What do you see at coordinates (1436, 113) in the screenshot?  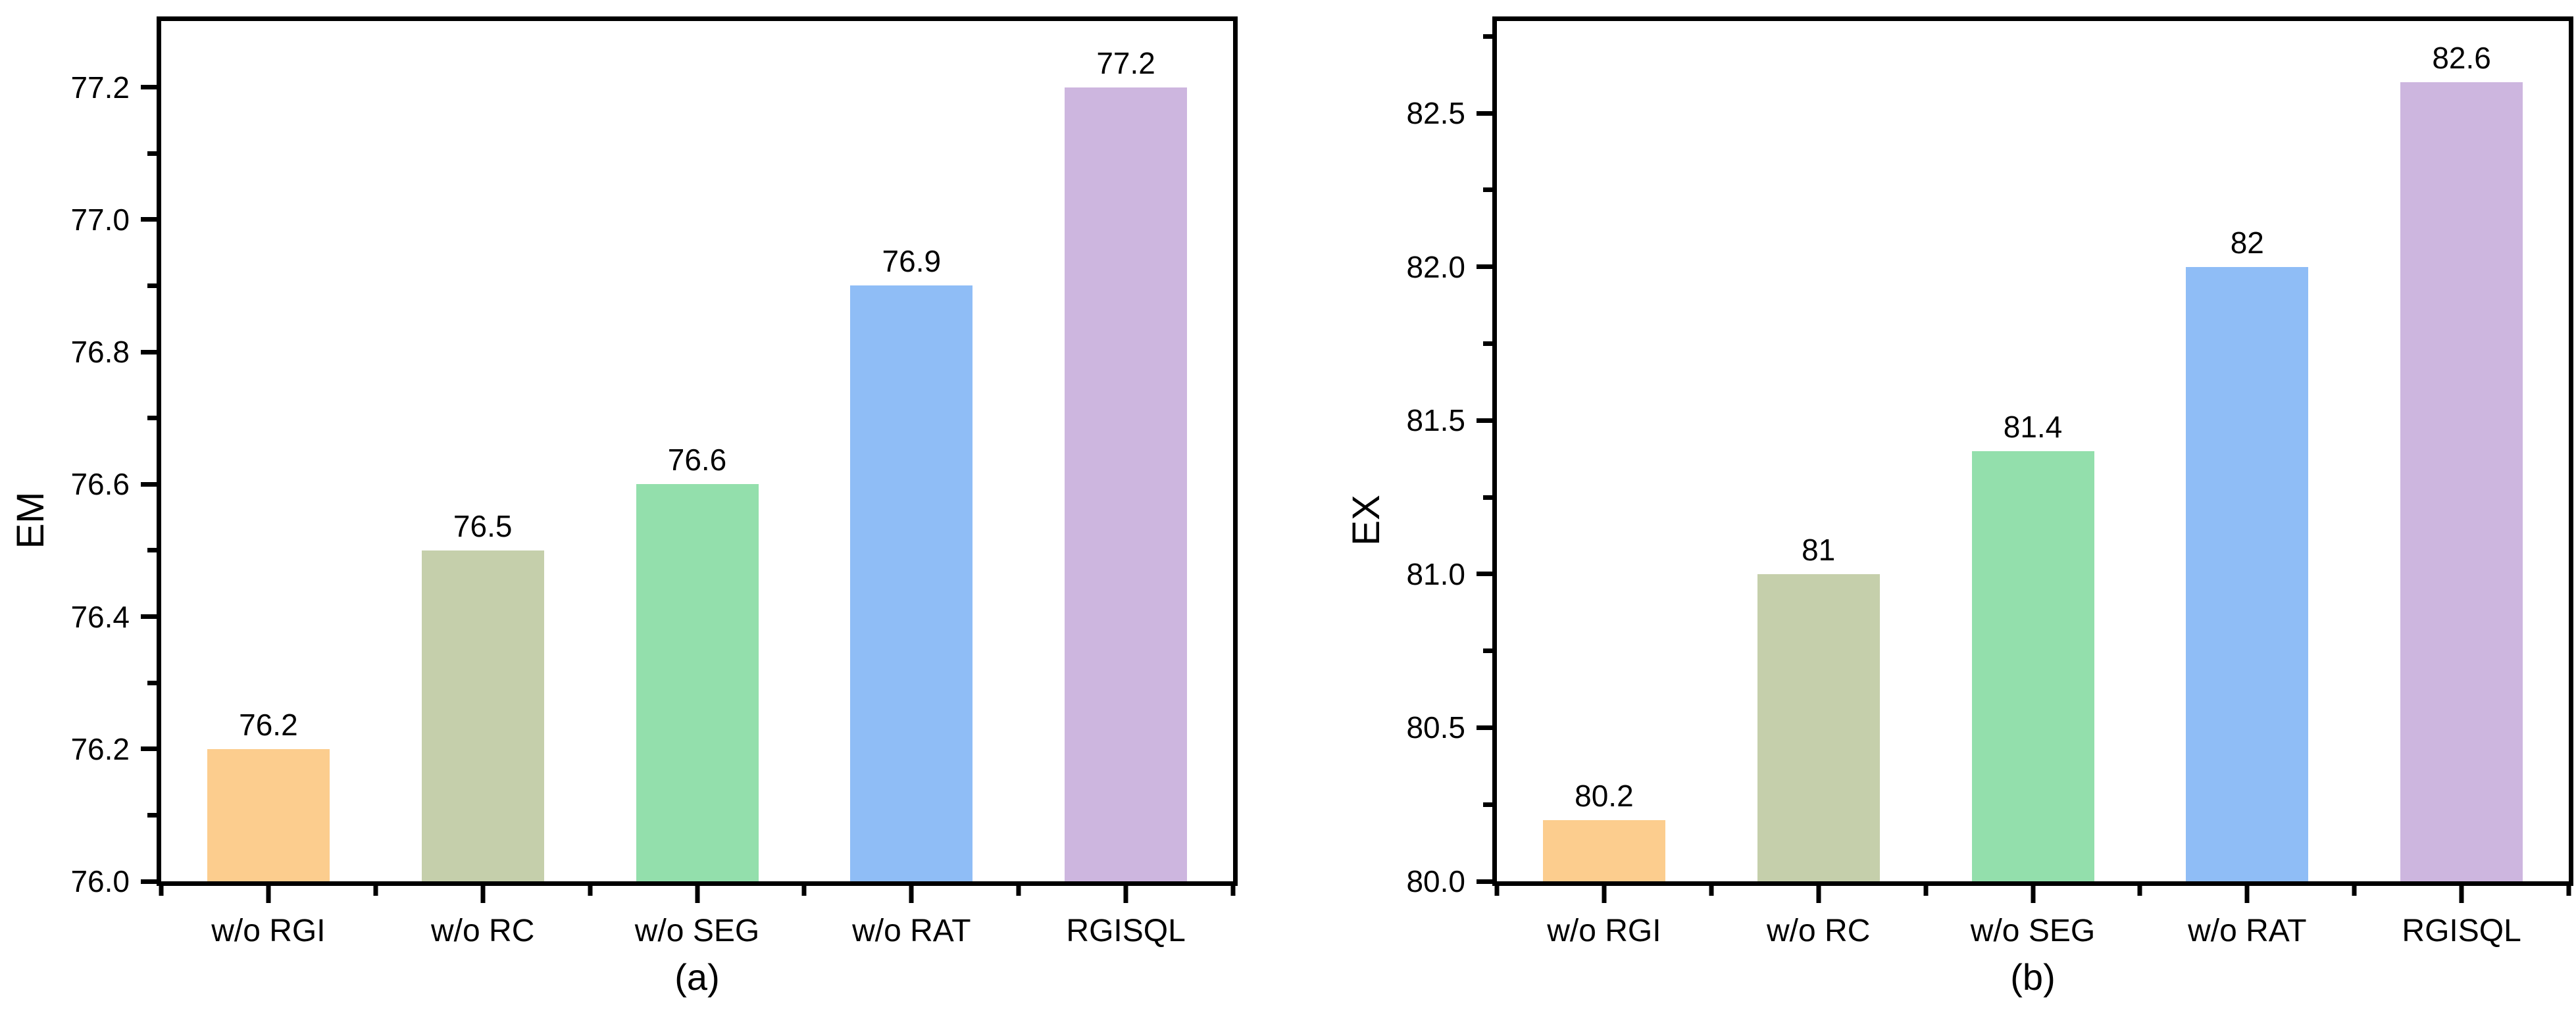 I see `y-tick-label: 82.5` at bounding box center [1436, 113].